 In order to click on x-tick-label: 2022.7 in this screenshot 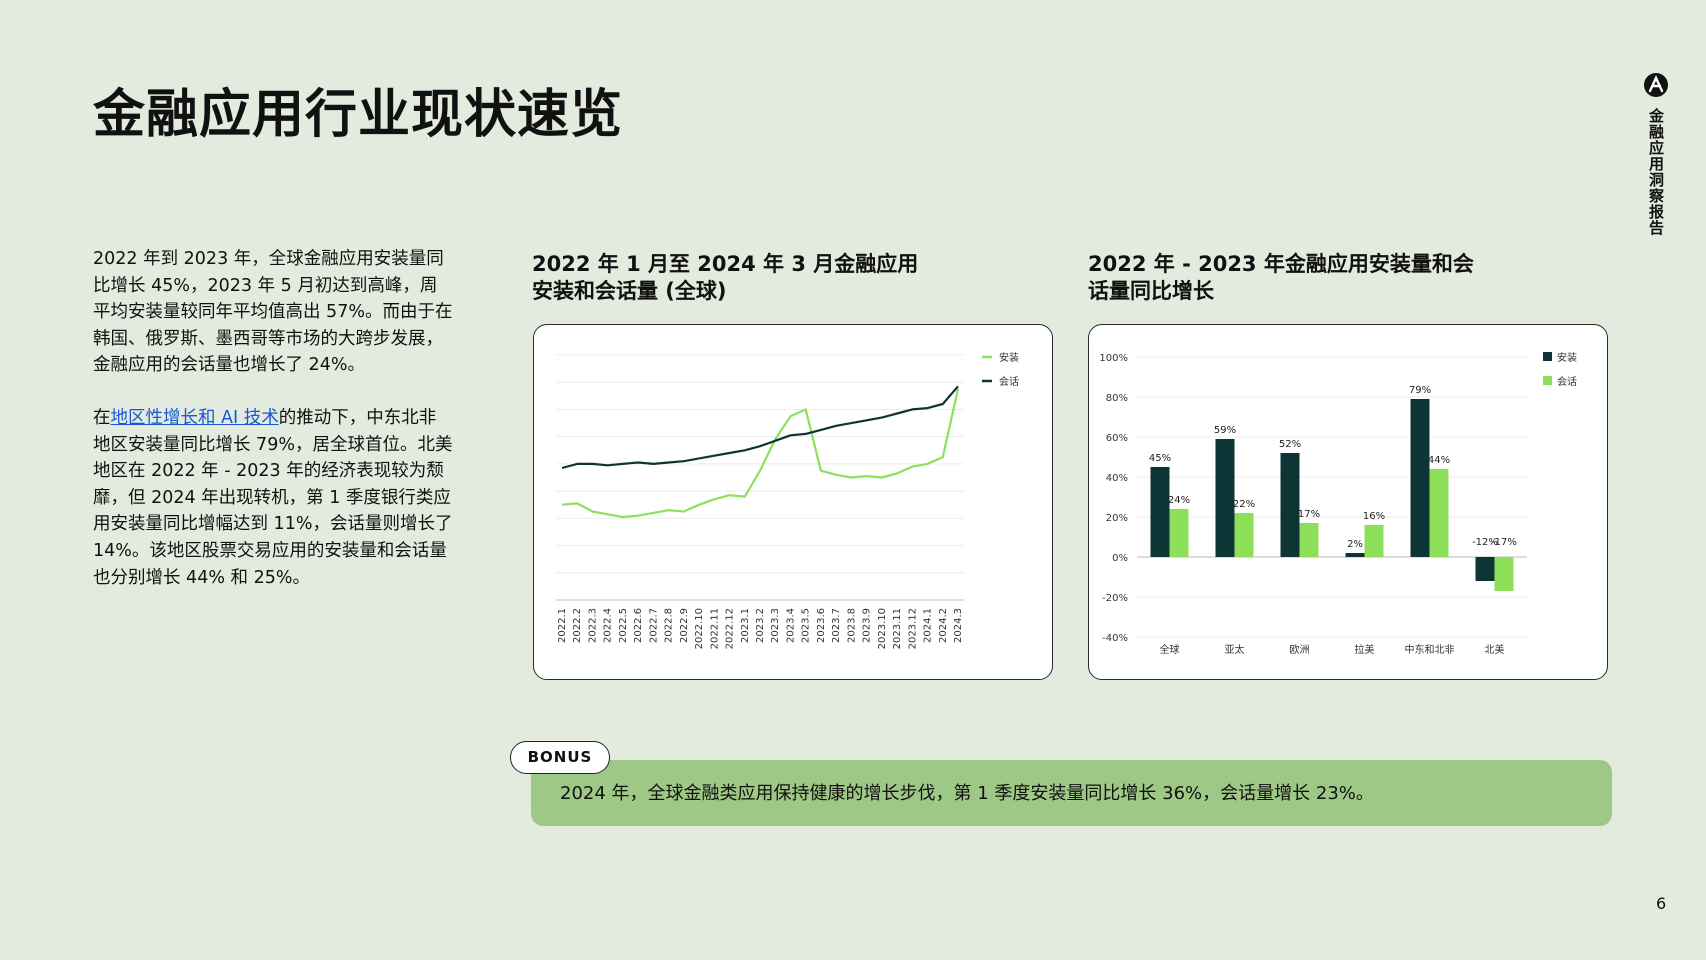, I will do `click(653, 625)`.